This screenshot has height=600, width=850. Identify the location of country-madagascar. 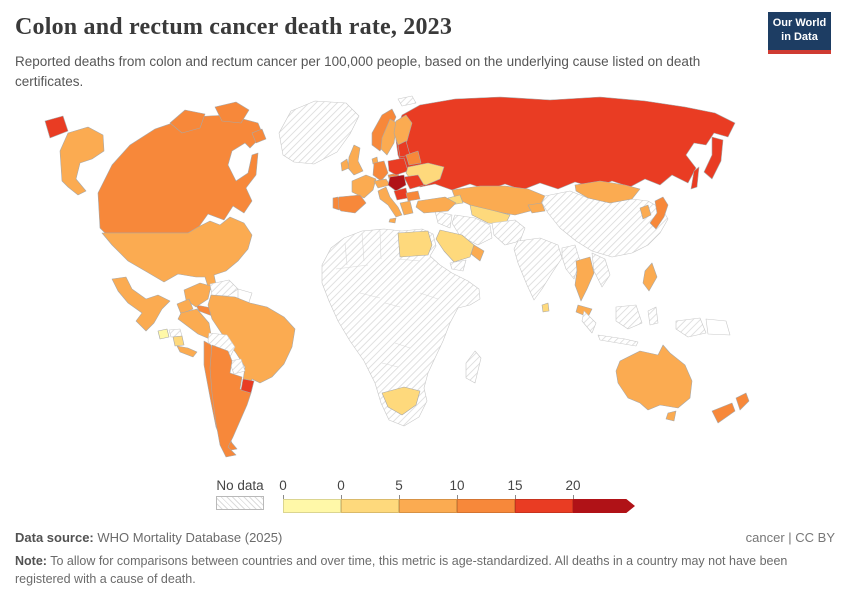
(473, 367).